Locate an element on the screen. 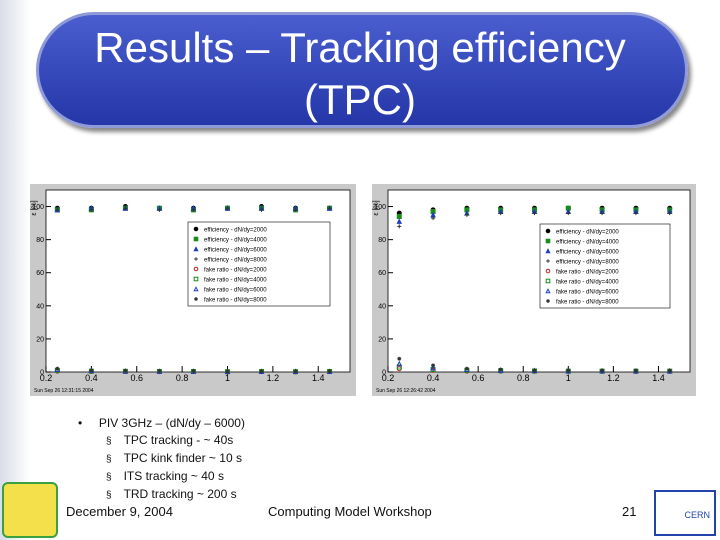 Image resolution: width=720 pixels, height=540 pixels. timestamp: Sun Sep 26 12:31:15 2004 is located at coordinates (64, 391).